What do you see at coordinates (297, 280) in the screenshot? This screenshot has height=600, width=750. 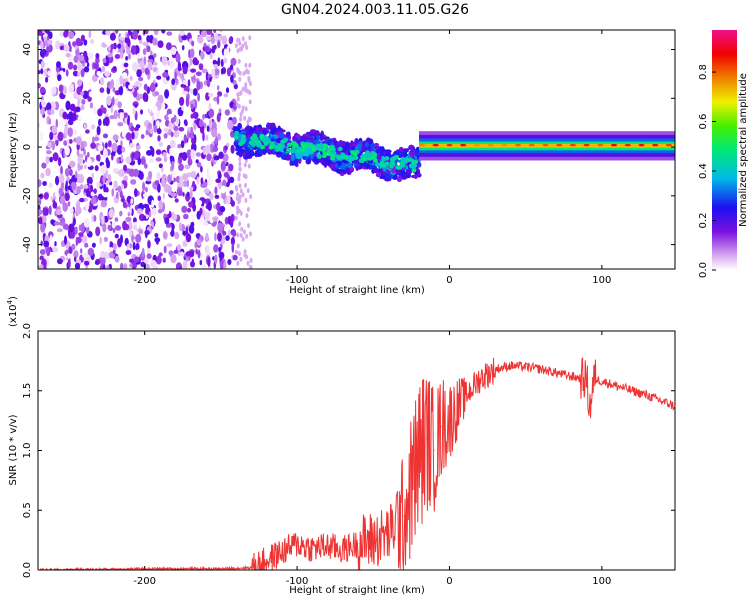 I see `tick-label: -100` at bounding box center [297, 280].